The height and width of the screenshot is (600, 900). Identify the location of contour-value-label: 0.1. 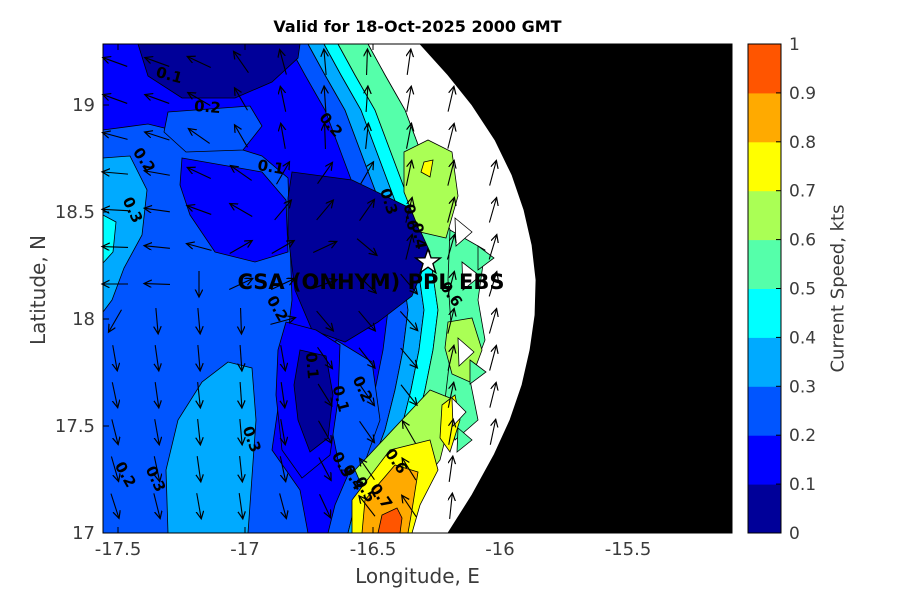
(270, 167).